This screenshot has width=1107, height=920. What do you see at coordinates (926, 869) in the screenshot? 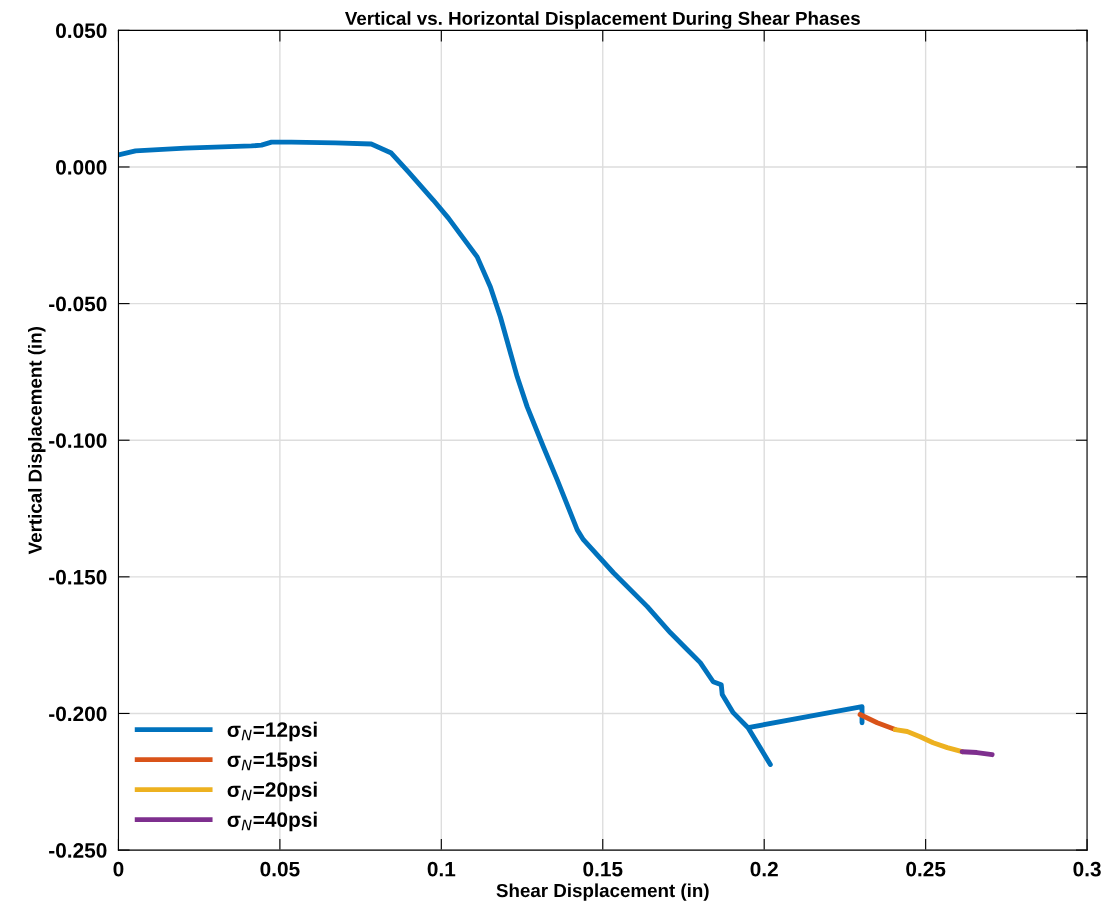
I see `x-tick-label: 0.25` at bounding box center [926, 869].